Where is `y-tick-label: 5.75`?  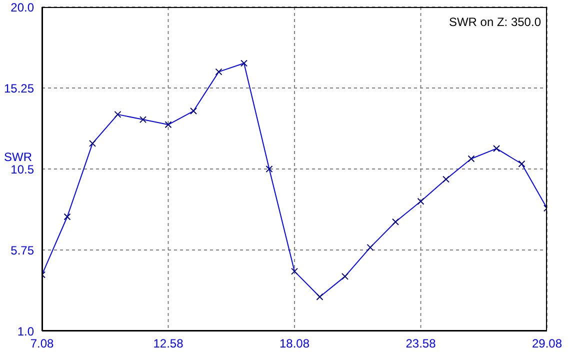 y-tick-label: 5.75 is located at coordinates (22, 250).